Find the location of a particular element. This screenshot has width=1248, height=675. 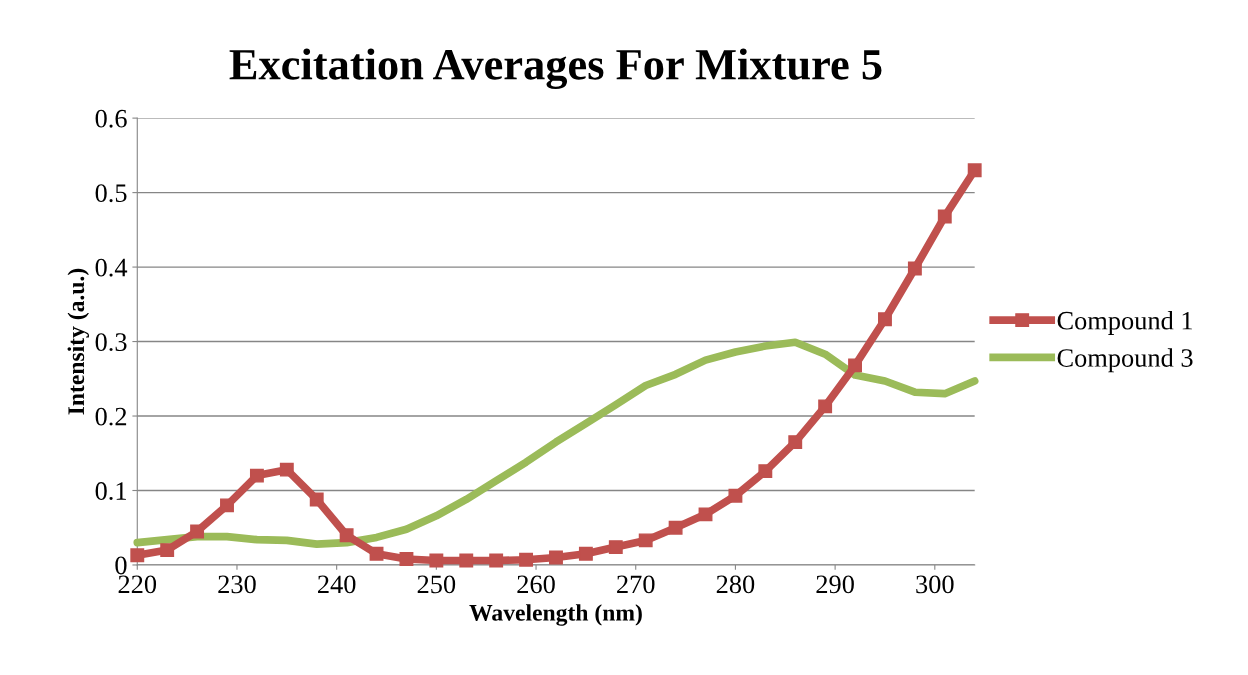

x-tick-label: 280 is located at coordinates (735, 584).